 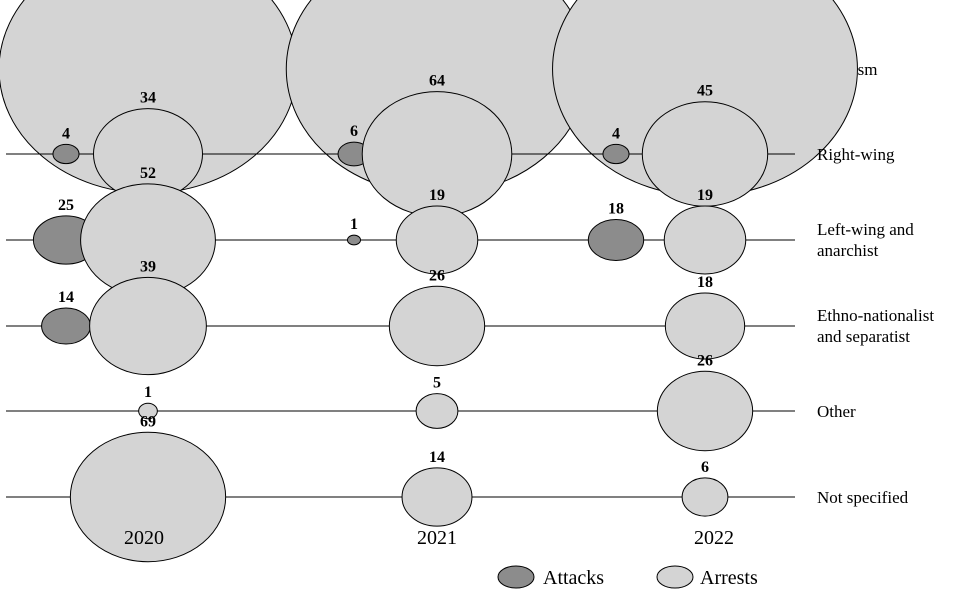 What do you see at coordinates (705, 282) in the screenshot?
I see `arrest-value-label: 18` at bounding box center [705, 282].